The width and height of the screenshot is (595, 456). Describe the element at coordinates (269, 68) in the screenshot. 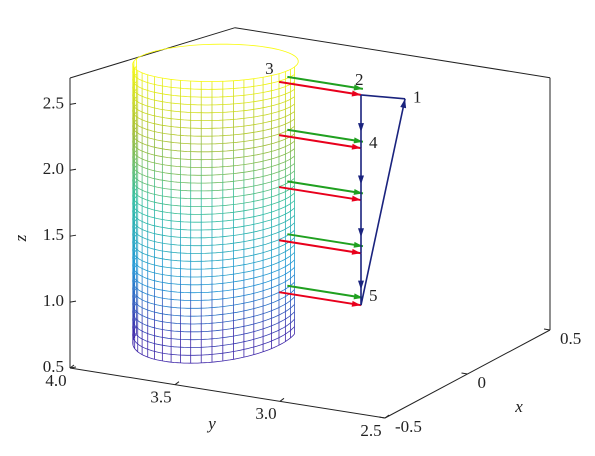

I see `point-label: 3` at that location.